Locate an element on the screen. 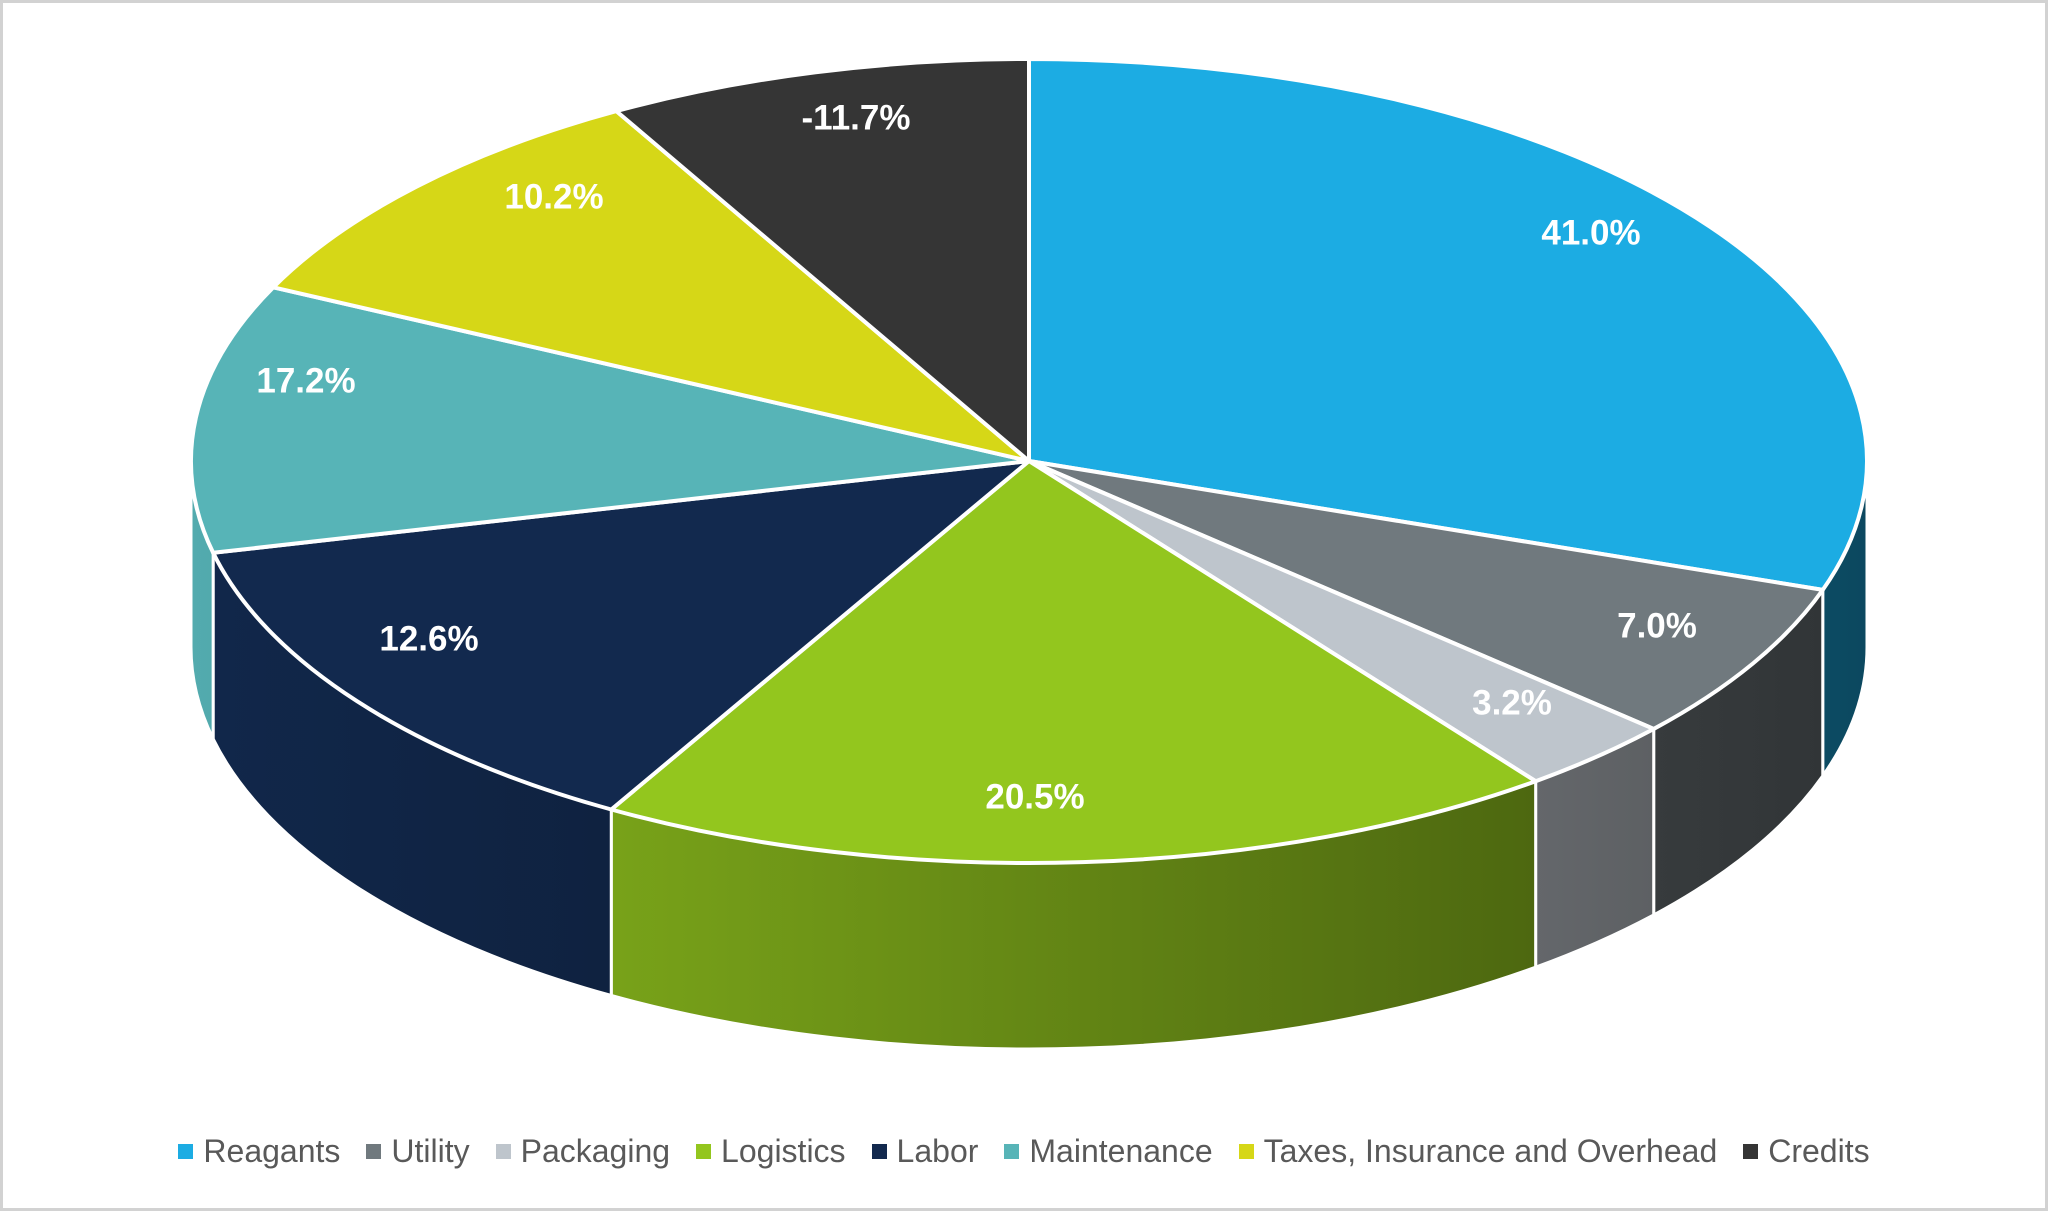 The width and height of the screenshot is (2048, 1211). slice-label-maintenance: 17.2% is located at coordinates (305, 380).